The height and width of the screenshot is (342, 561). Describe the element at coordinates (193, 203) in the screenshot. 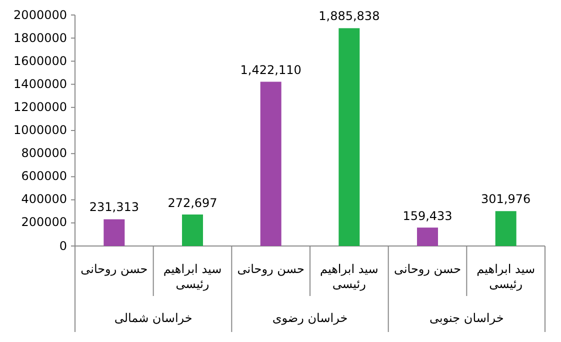

I see `data-label: 272,697` at that location.